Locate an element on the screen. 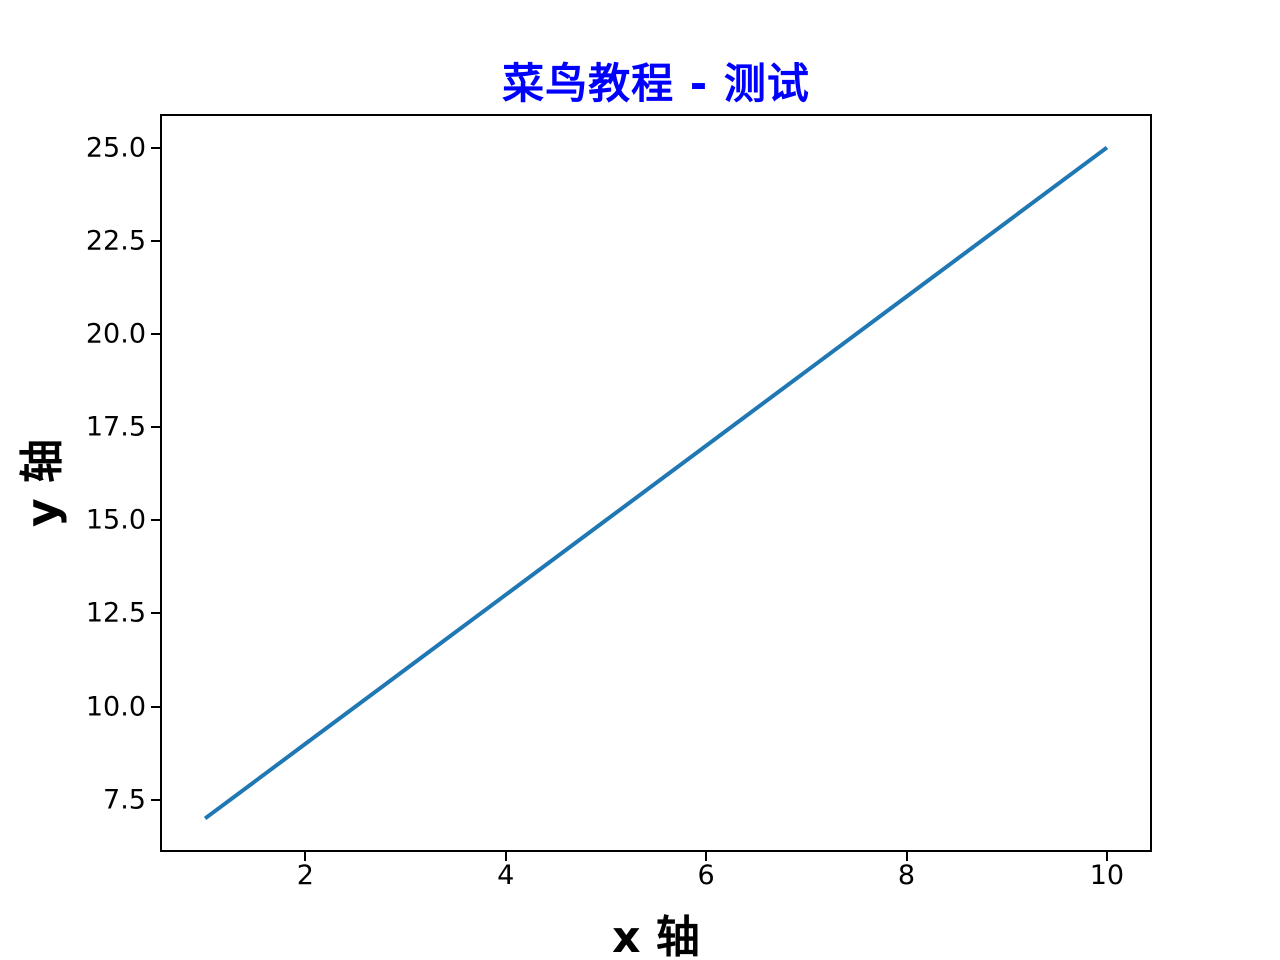  y-tick-label: 12.5 is located at coordinates (115, 613).